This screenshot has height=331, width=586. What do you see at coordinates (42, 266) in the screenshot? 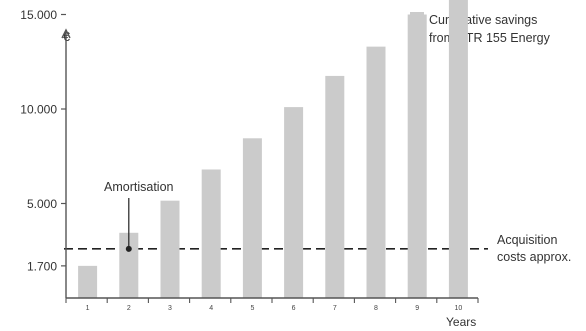
I see `y-tick-label: 1.700` at bounding box center [42, 266].